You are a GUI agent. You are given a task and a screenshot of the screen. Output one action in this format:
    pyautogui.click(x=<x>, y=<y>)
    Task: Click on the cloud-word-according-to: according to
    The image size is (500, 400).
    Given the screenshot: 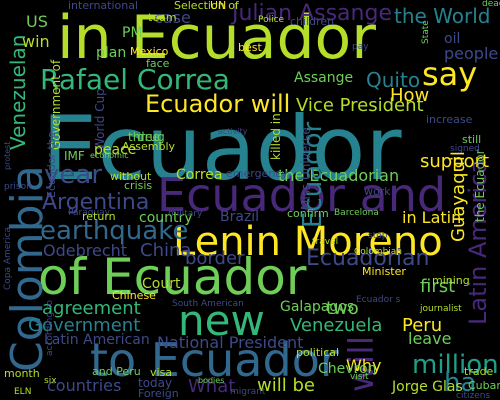 What is the action you would take?
    pyautogui.click(x=50, y=328)
    